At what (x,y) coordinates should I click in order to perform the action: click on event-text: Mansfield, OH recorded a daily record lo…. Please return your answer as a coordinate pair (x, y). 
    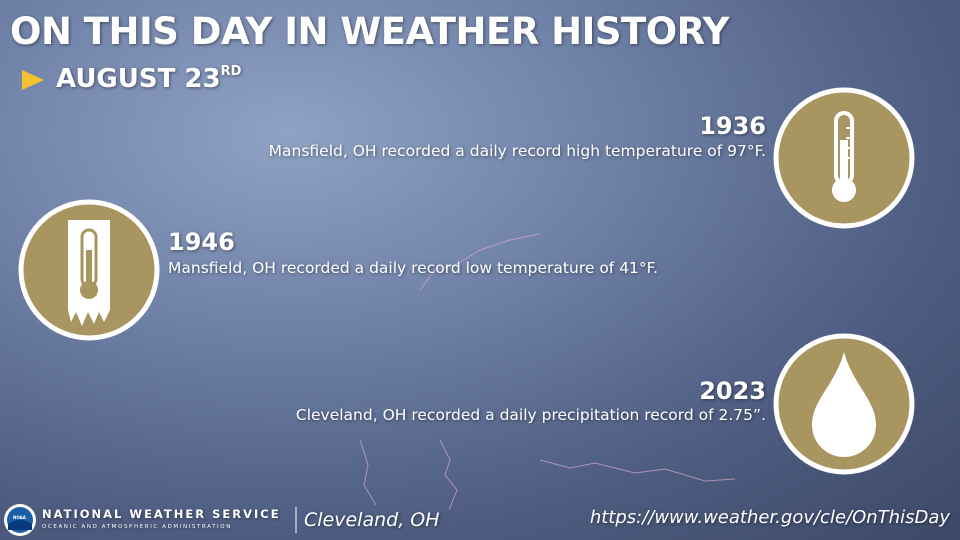
    Looking at the image, I should click on (413, 268).